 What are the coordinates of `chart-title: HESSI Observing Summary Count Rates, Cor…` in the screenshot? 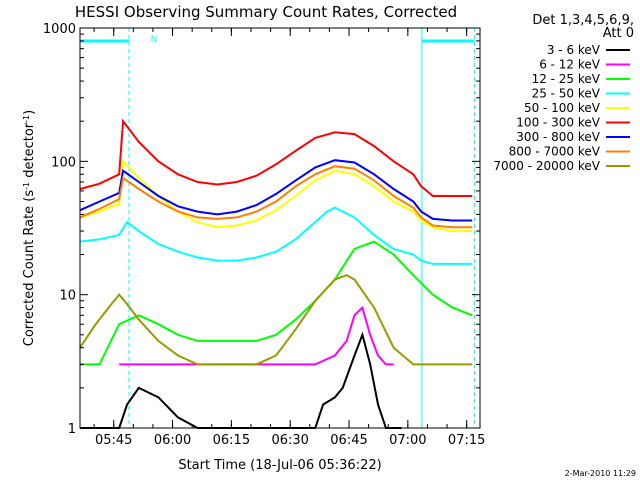 It's located at (266, 12).